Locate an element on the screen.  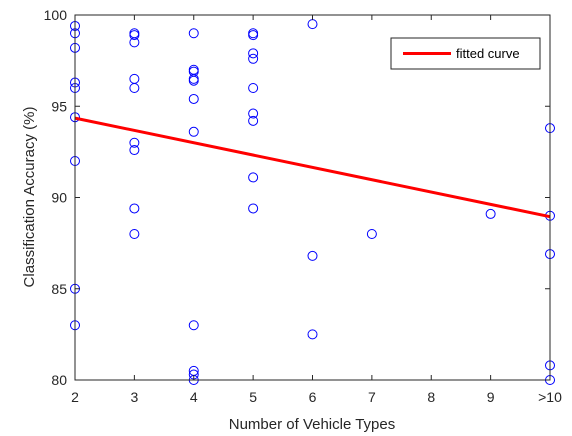
x-tick-label: 9 is located at coordinates (491, 397).